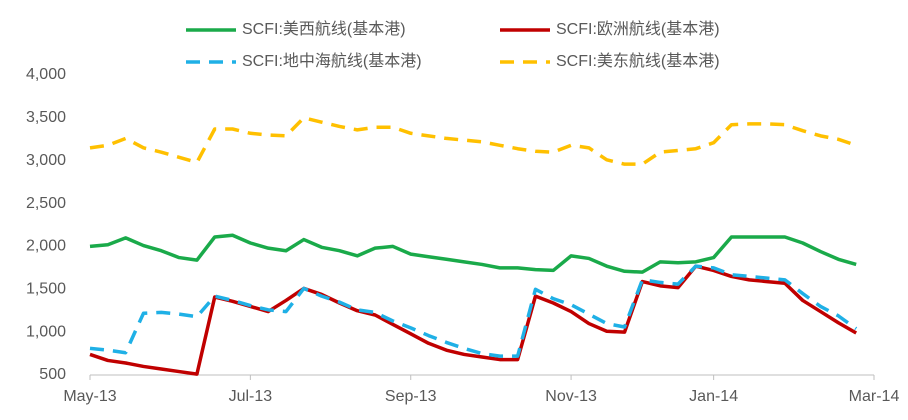  What do you see at coordinates (571, 396) in the screenshot?
I see `x-tick-label: Nov-13` at bounding box center [571, 396].